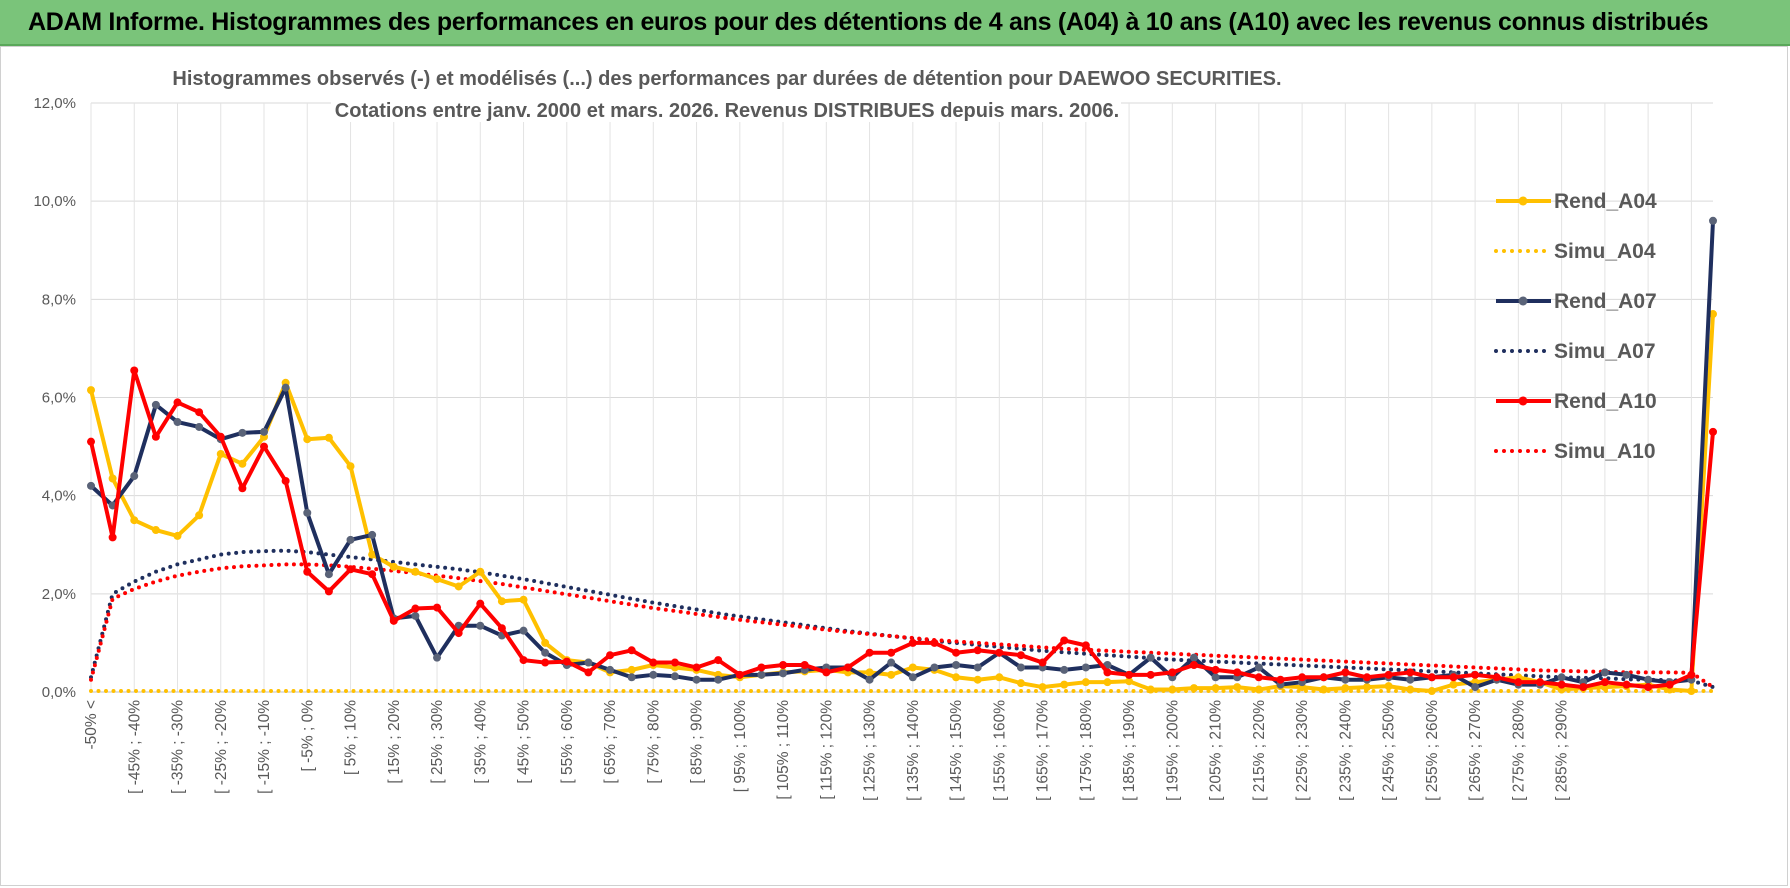 The image size is (1790, 888). Describe the element at coordinates (740, 746) in the screenshot. I see `x-tick-label: [ 95% ; 100%` at that location.